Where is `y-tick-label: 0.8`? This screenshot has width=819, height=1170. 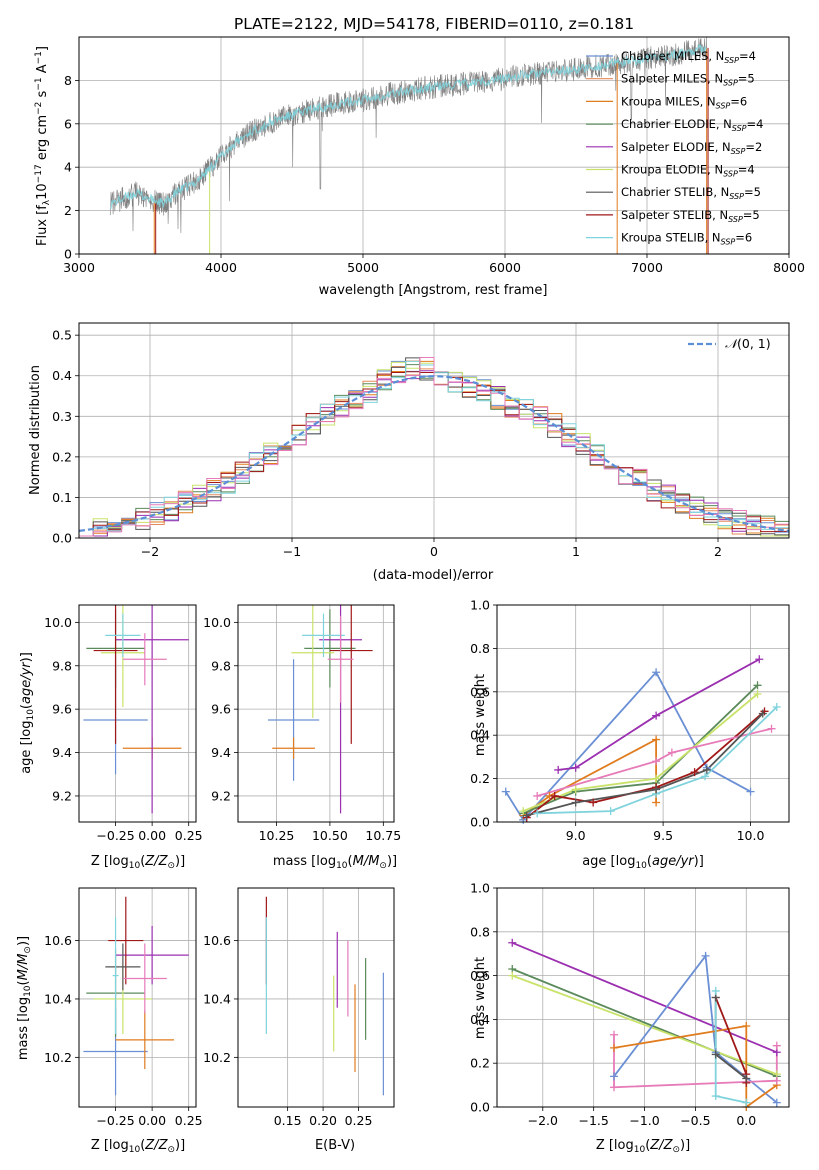
y-tick-label: 0.8 is located at coordinates (480, 931).